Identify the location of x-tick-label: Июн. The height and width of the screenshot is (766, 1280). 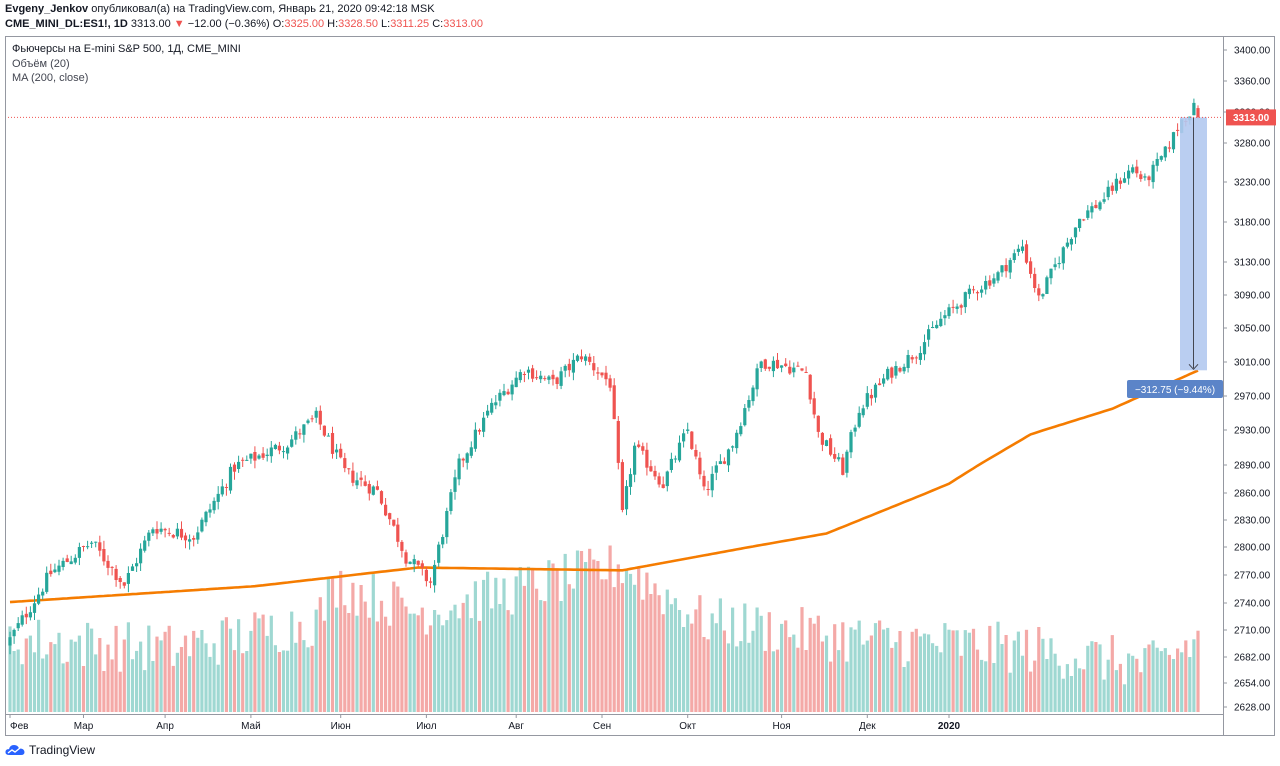
(341, 726).